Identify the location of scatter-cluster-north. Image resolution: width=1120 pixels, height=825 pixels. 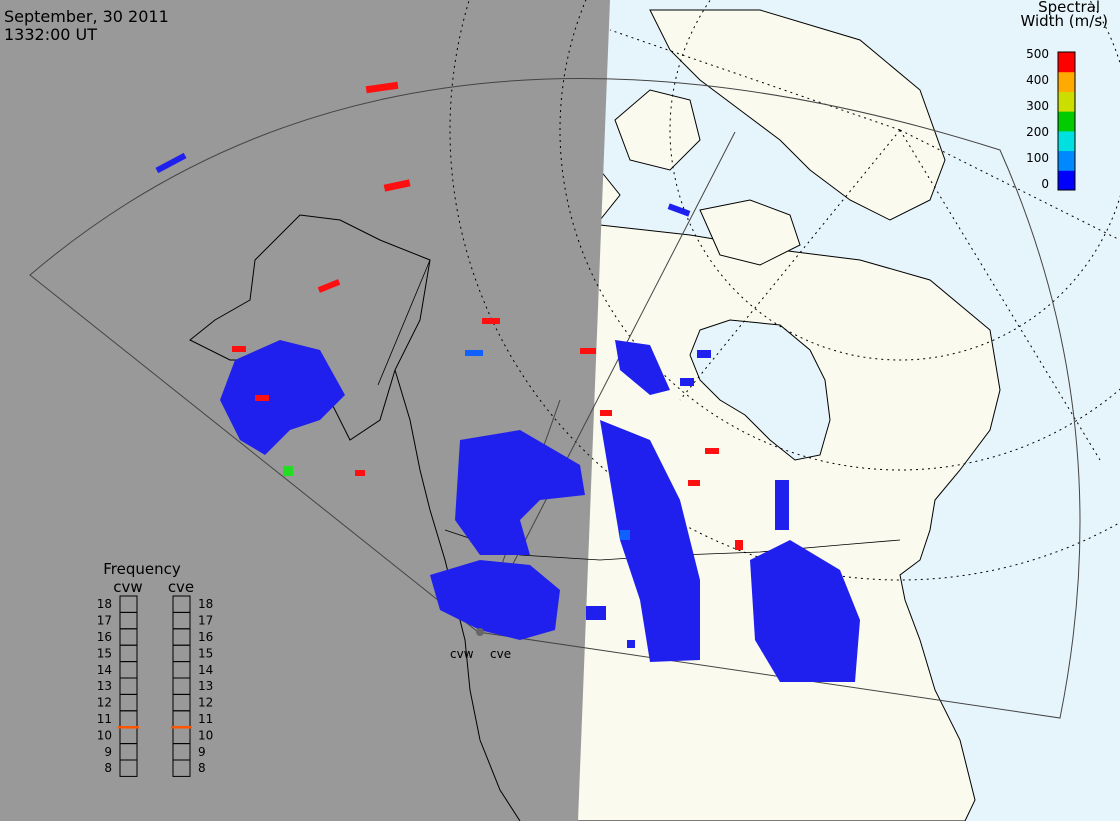
(642, 367).